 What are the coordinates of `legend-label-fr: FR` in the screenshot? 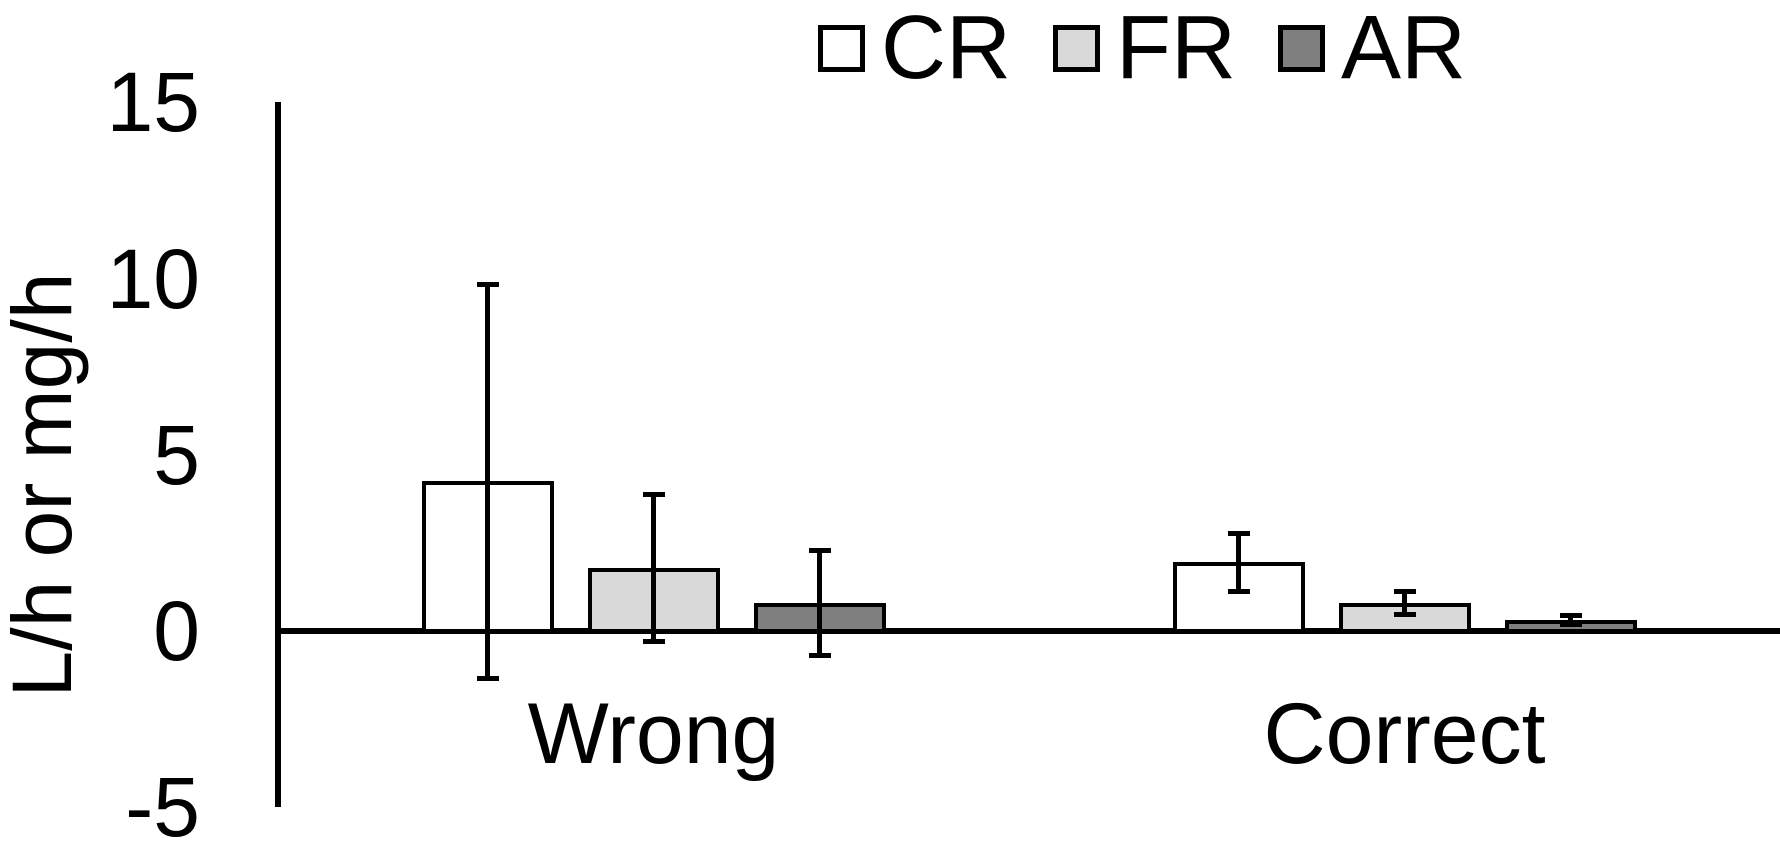 It's located at (1176, 49).